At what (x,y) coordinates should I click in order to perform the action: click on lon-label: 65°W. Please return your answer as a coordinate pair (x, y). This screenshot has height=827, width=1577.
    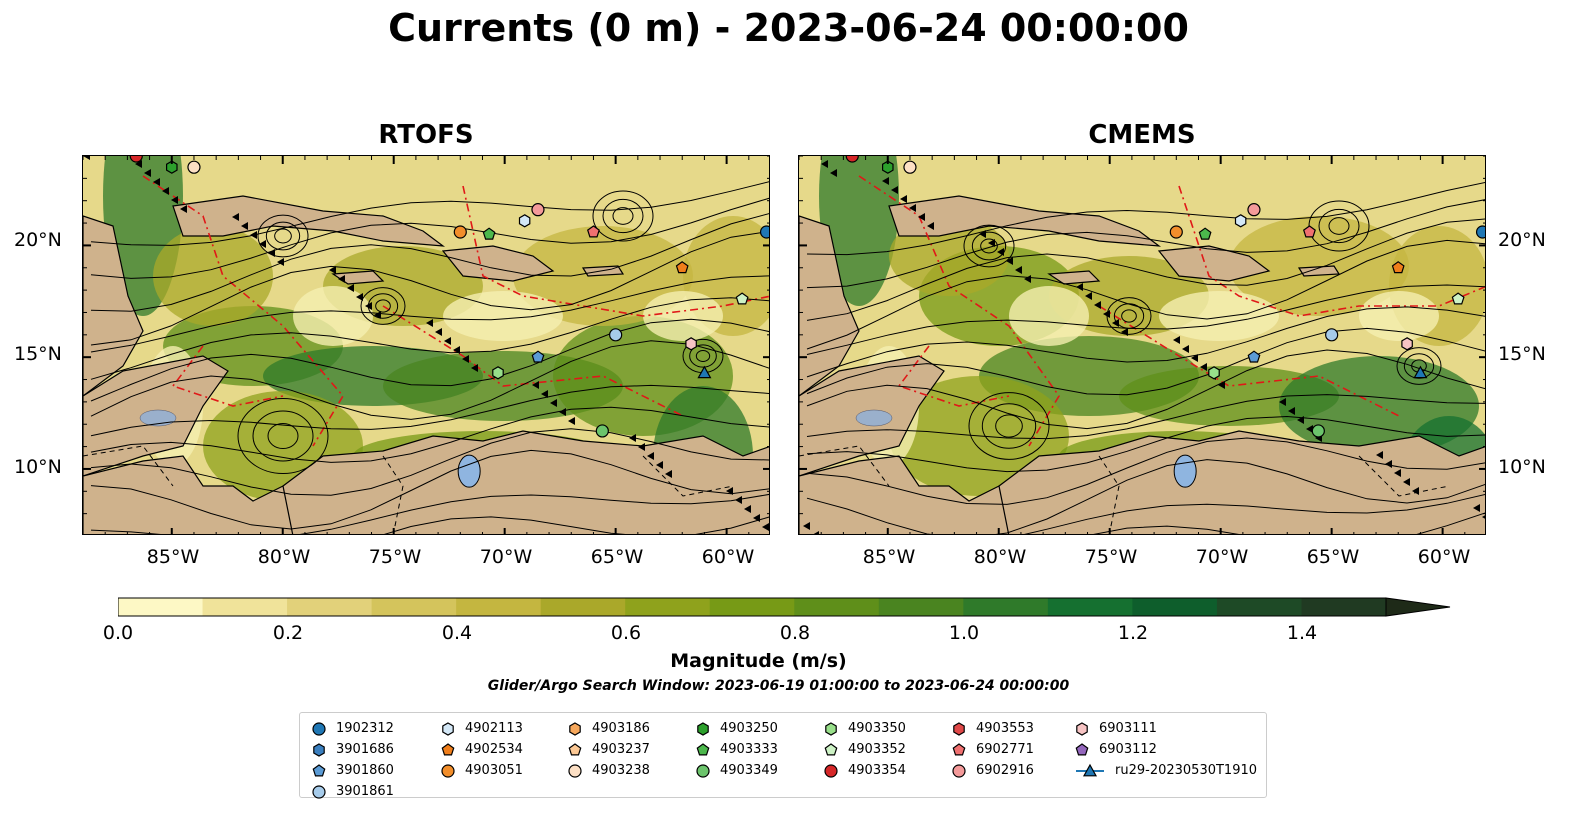
    Looking at the image, I should click on (617, 557).